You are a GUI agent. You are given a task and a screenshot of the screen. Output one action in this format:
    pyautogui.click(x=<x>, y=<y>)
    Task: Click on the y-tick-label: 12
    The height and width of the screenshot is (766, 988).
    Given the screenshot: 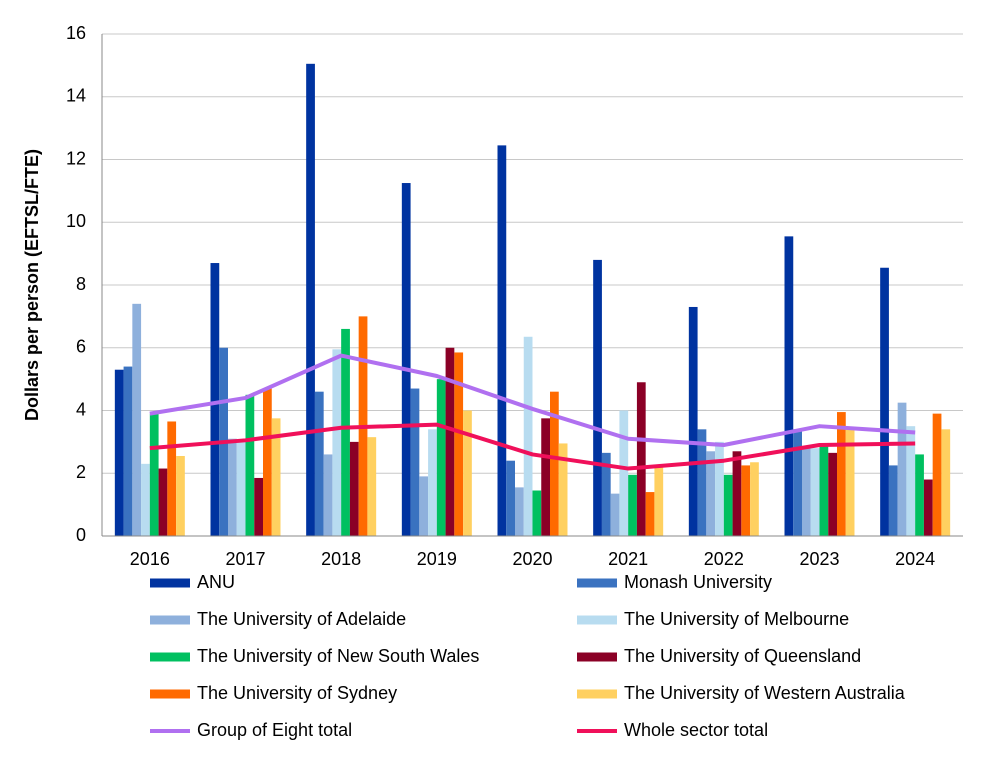 What is the action you would take?
    pyautogui.click(x=76, y=158)
    